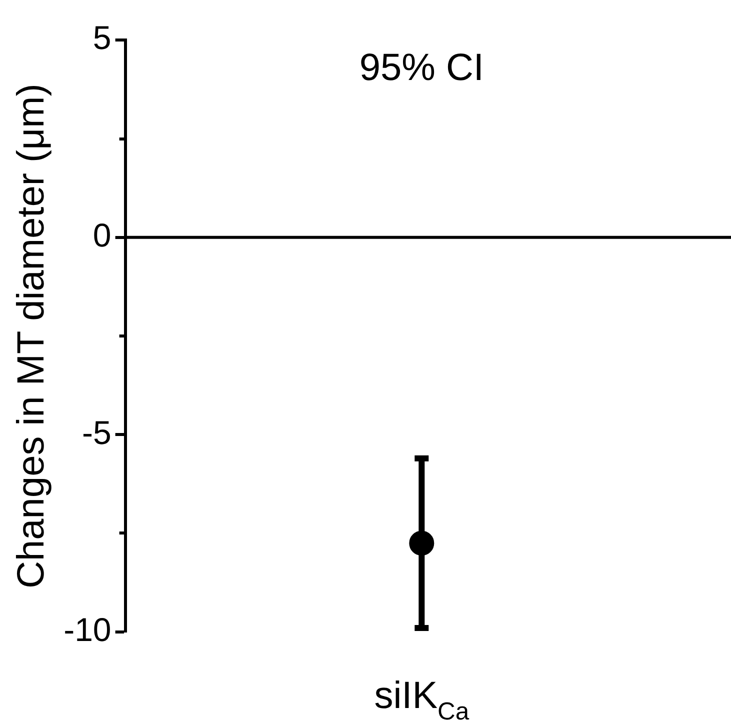 This screenshot has width=731, height=727. Describe the element at coordinates (102, 37) in the screenshot. I see `y-tick-label: 5` at that location.